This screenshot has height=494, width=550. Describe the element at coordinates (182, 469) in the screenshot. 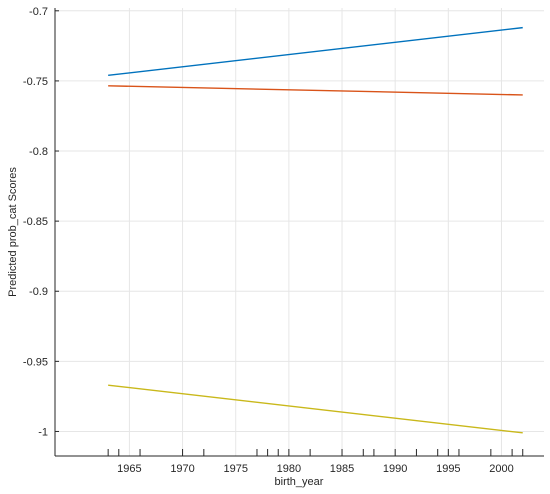

I see `x-tick-label: 1970` at that location.